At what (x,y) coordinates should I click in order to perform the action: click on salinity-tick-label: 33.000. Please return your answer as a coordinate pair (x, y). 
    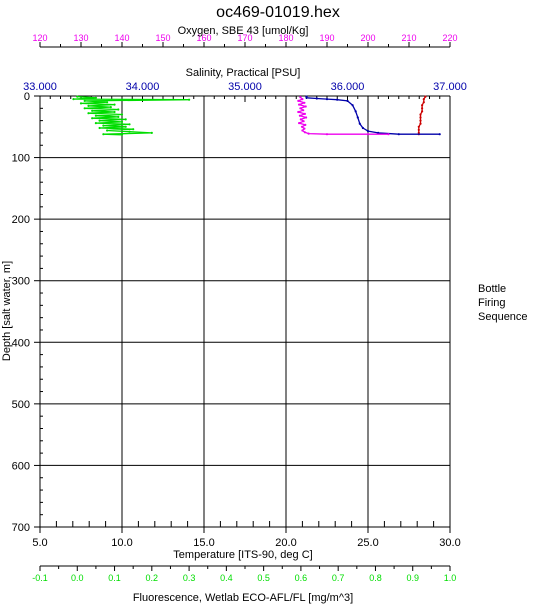
    Looking at the image, I should click on (40, 87).